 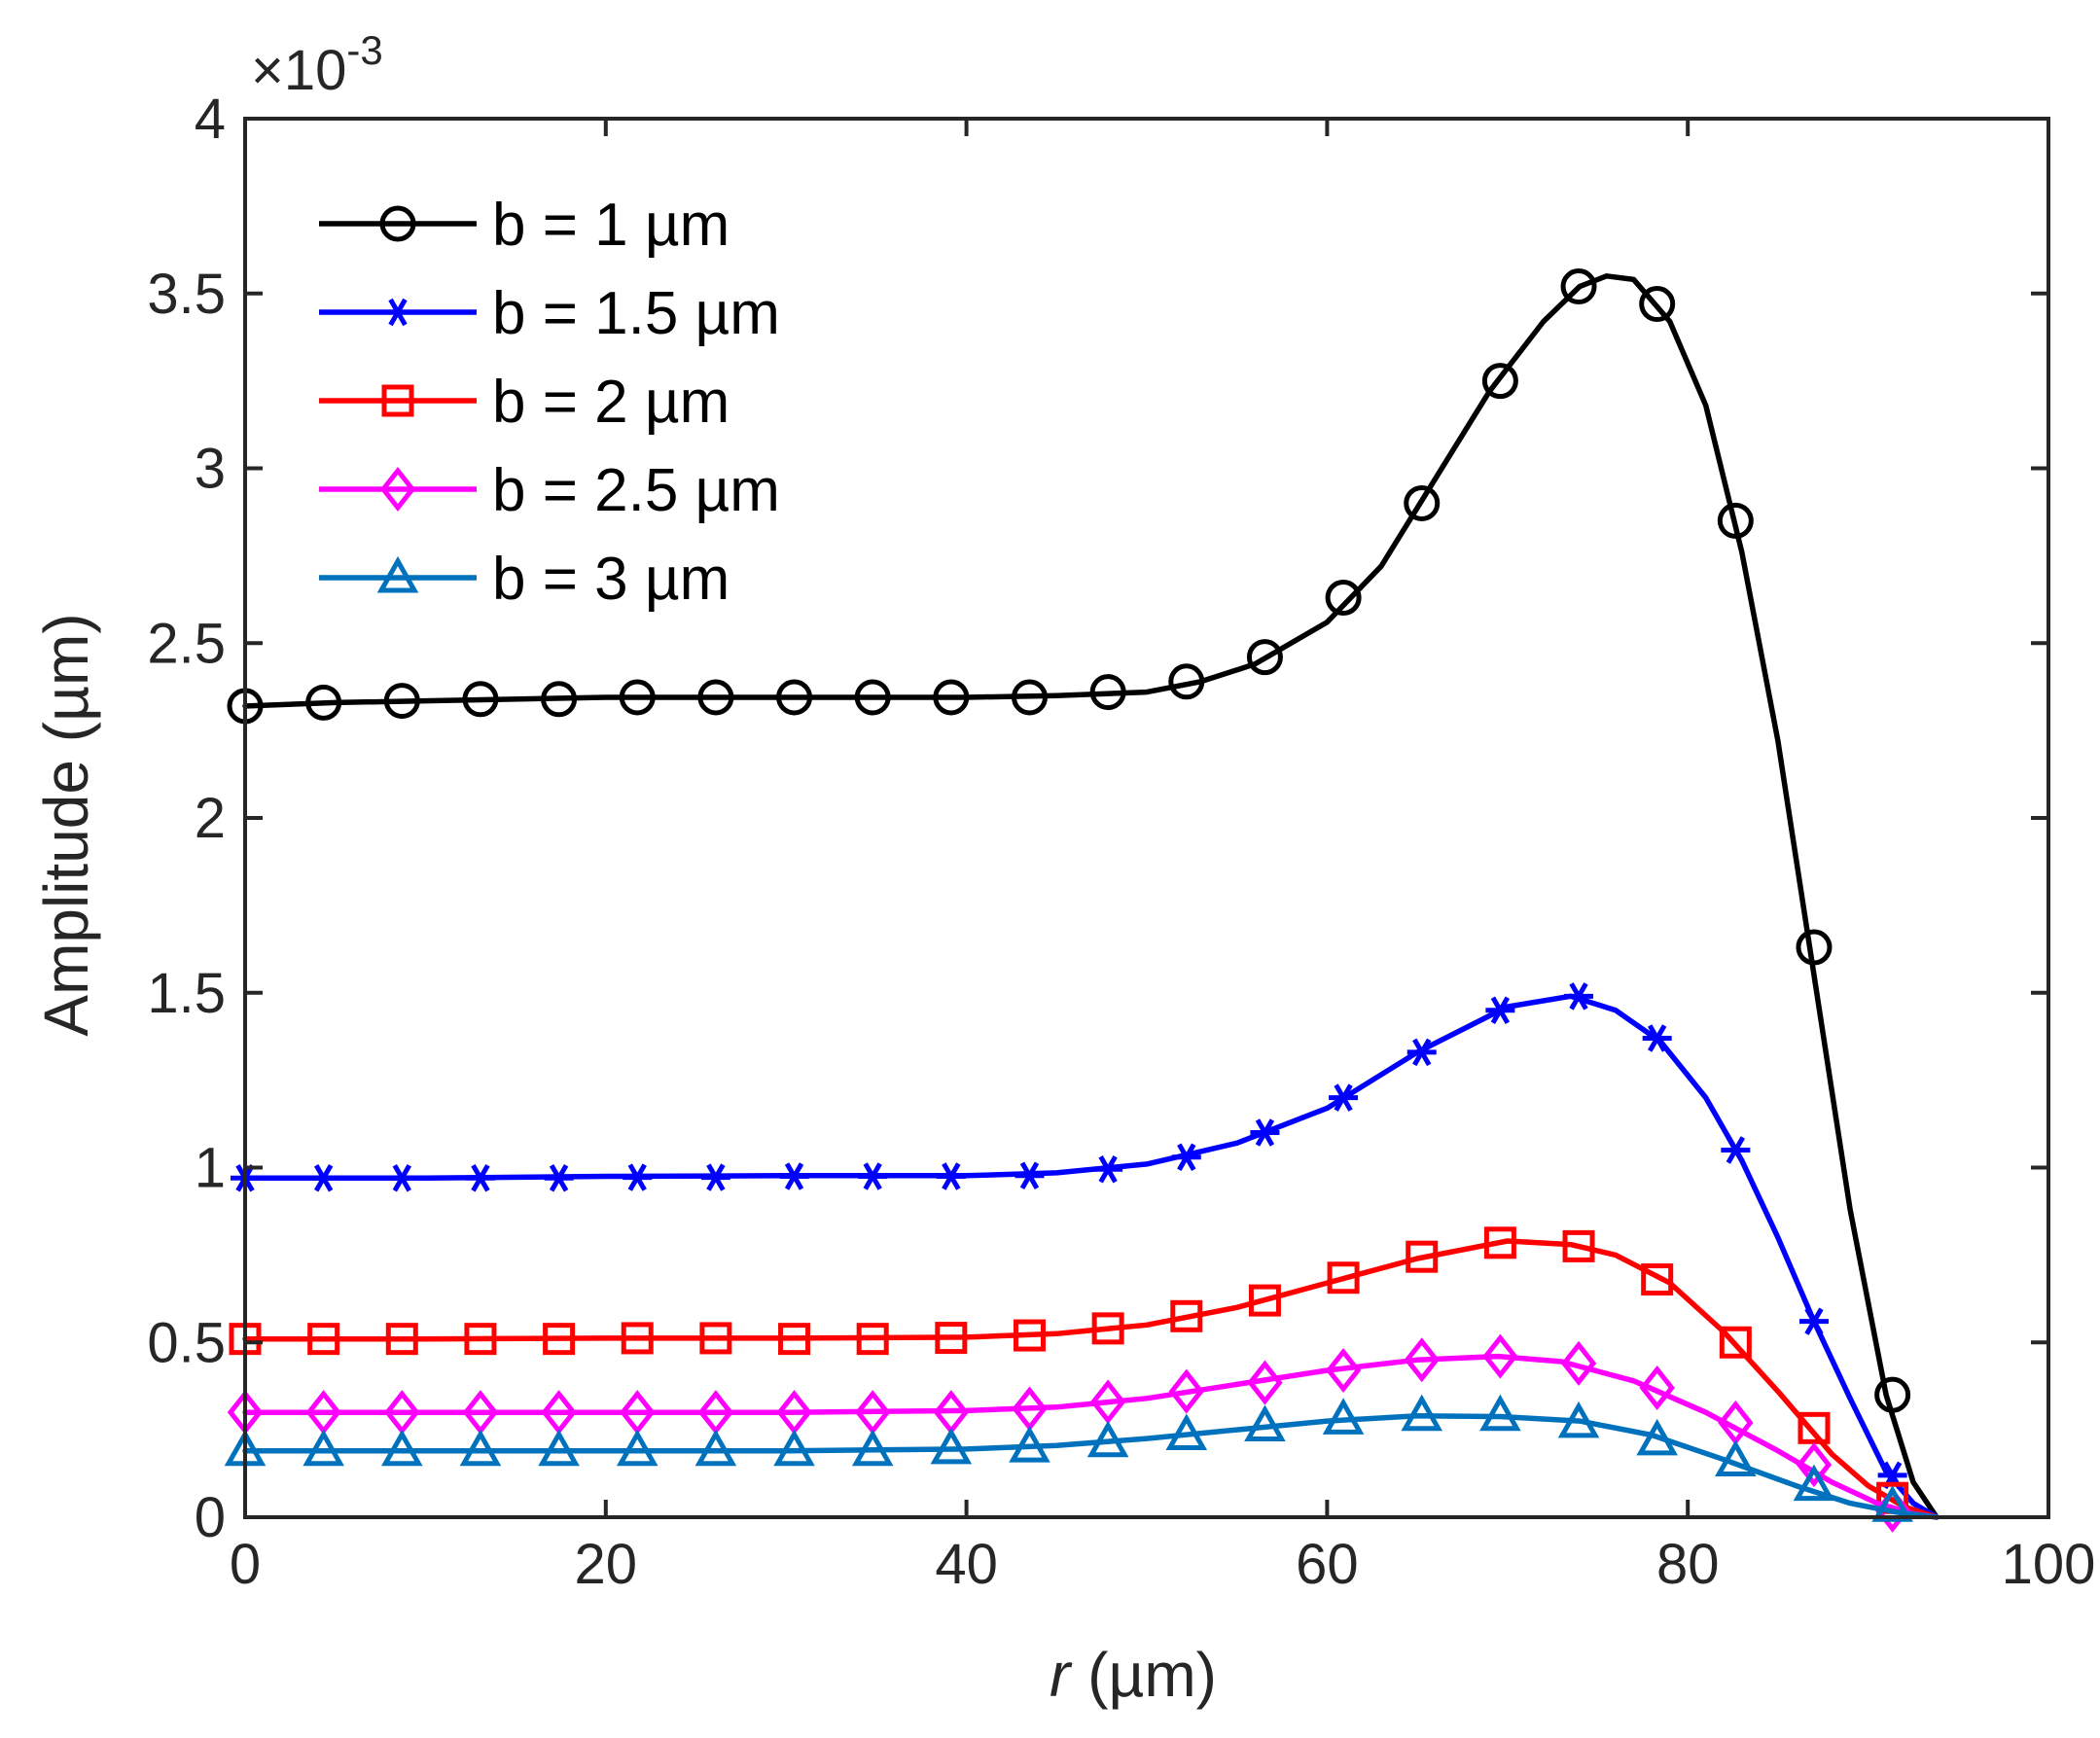 What do you see at coordinates (550, 491) in the screenshot?
I see `legend-entry-b-2p5-m: b = 2.5 µm` at bounding box center [550, 491].